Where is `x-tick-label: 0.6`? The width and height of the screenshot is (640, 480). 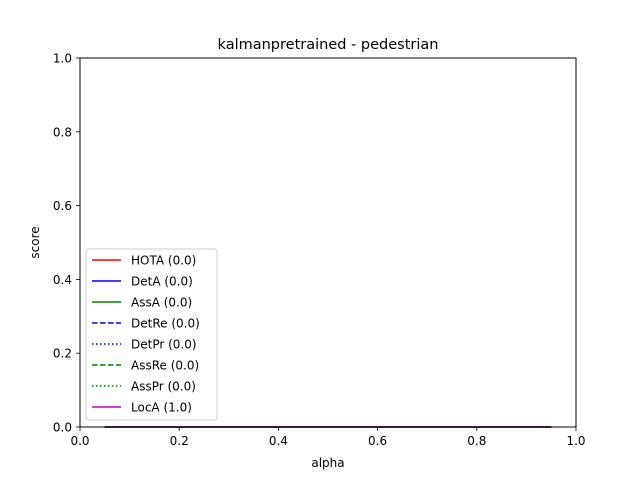 x-tick-label: 0.6 is located at coordinates (377, 441).